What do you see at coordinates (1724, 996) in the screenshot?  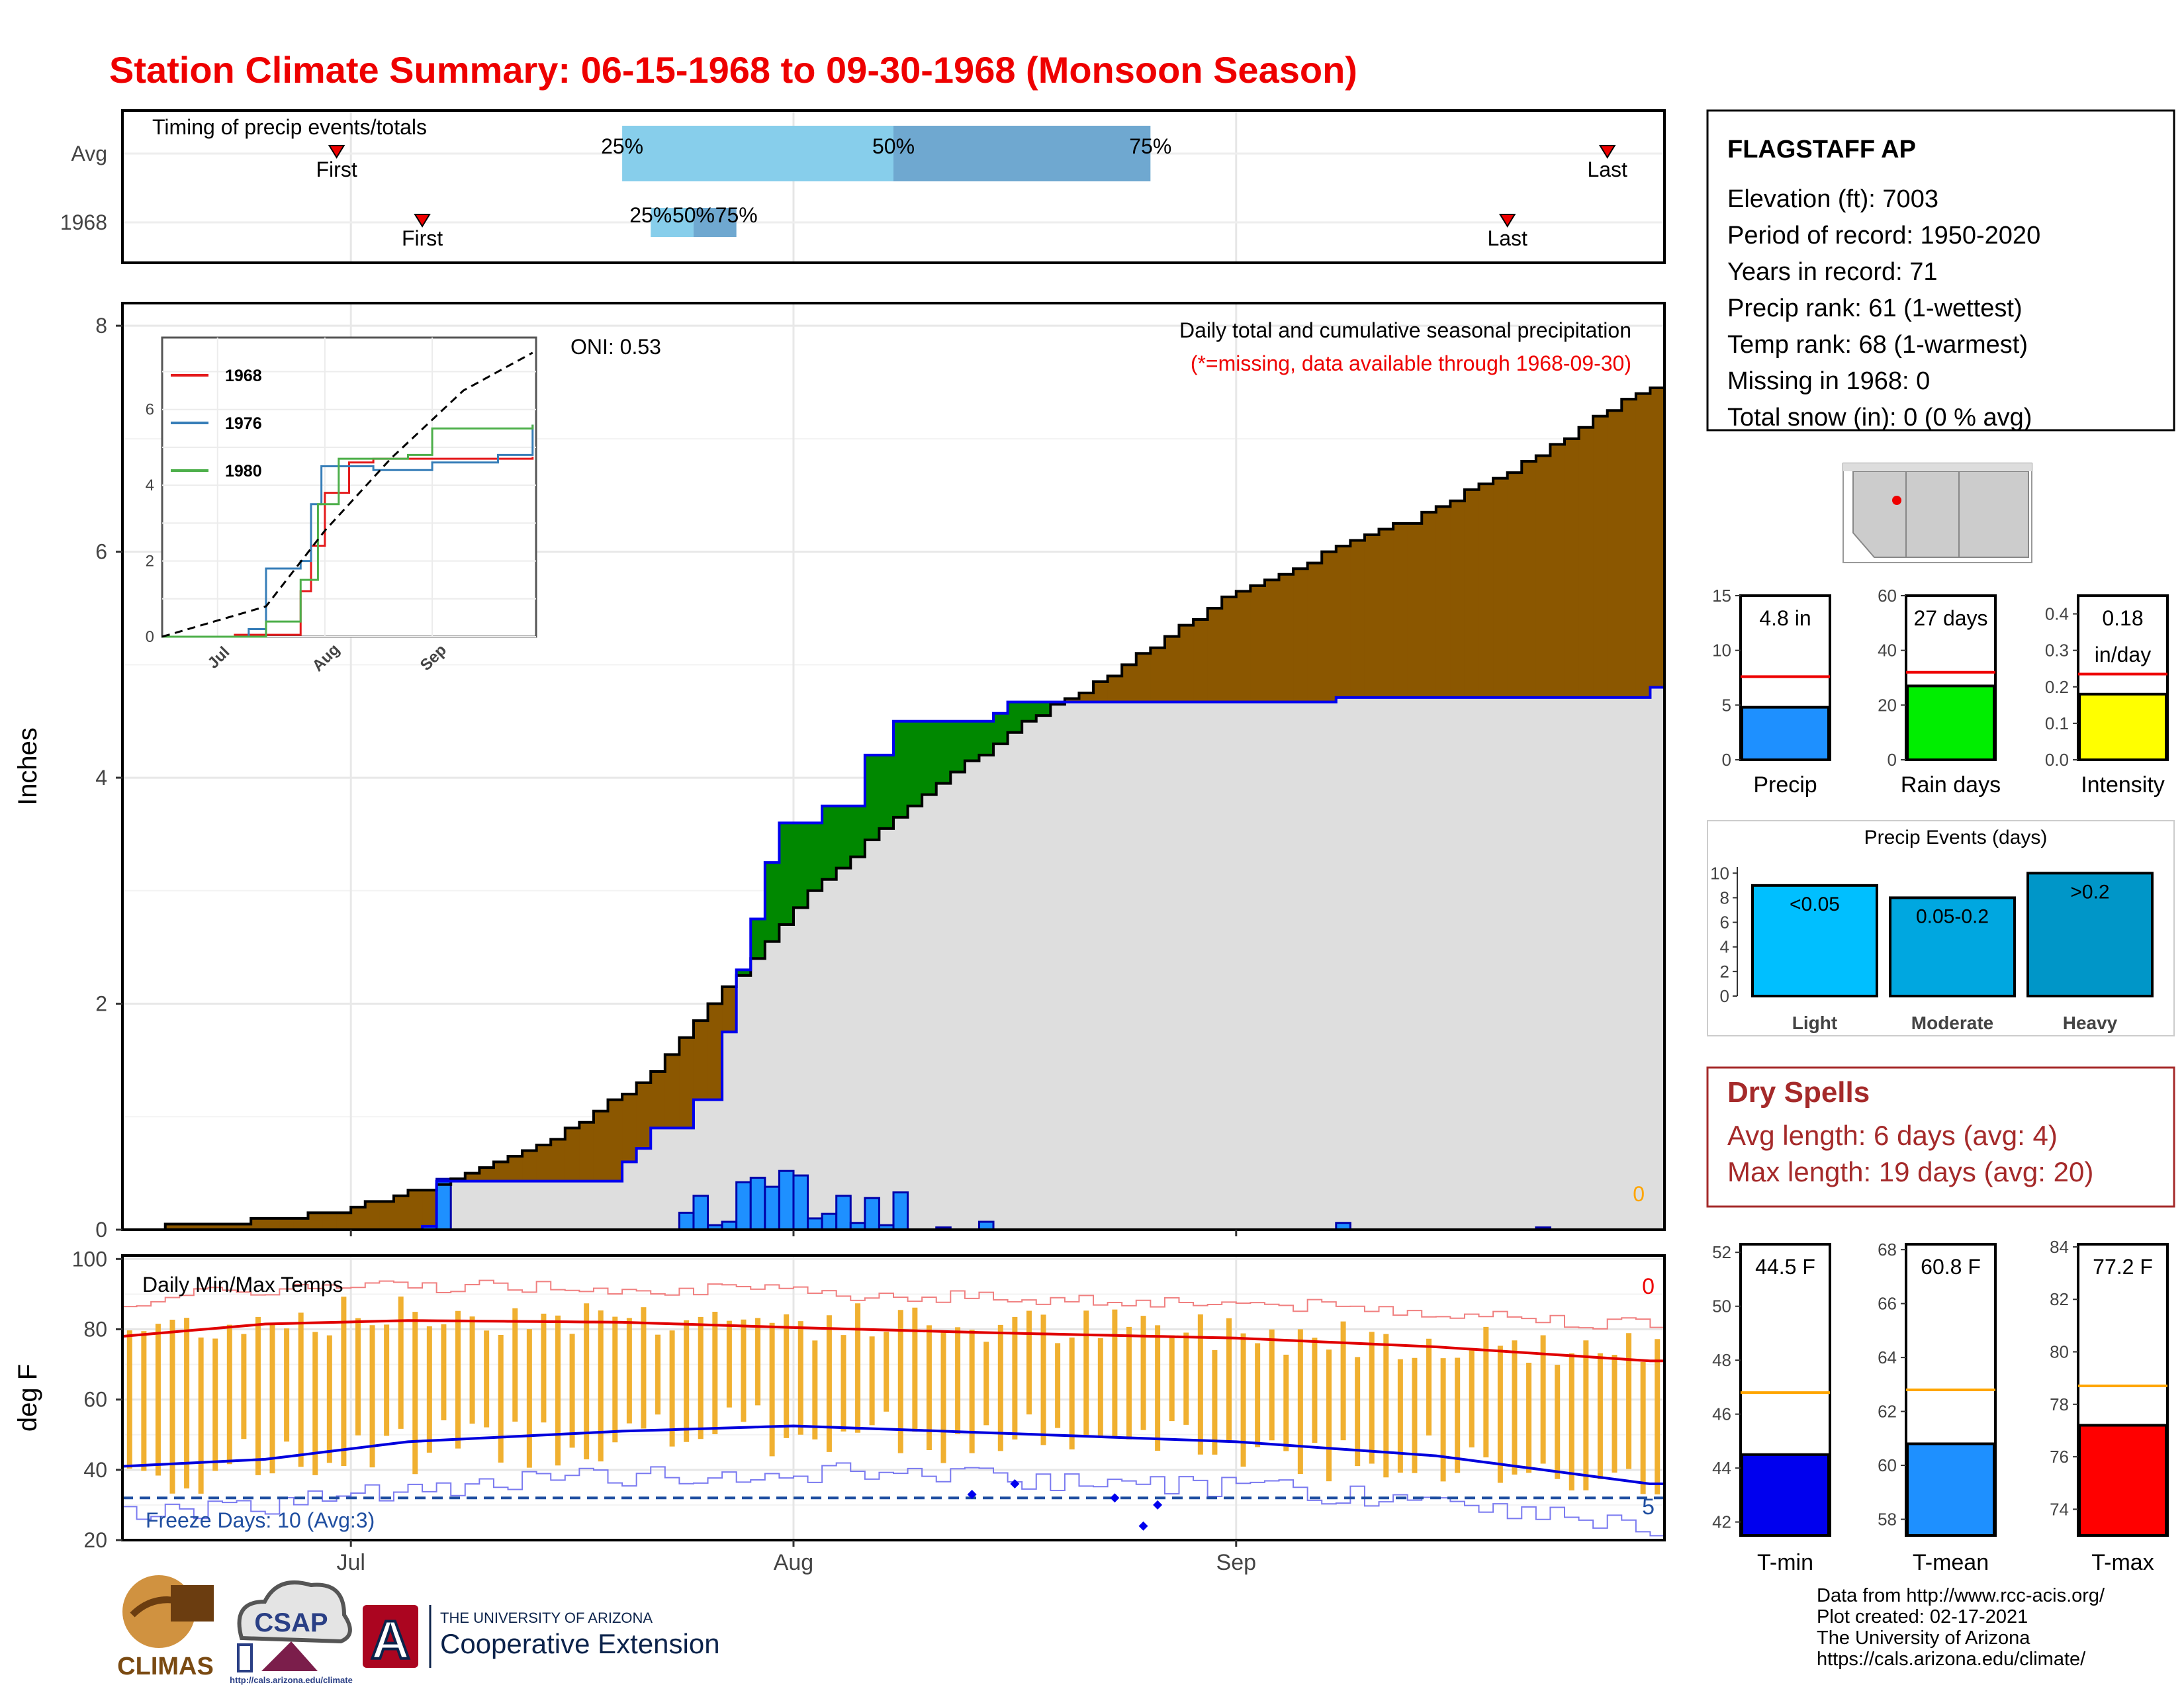 I see `events-tick-label: 0` at bounding box center [1724, 996].